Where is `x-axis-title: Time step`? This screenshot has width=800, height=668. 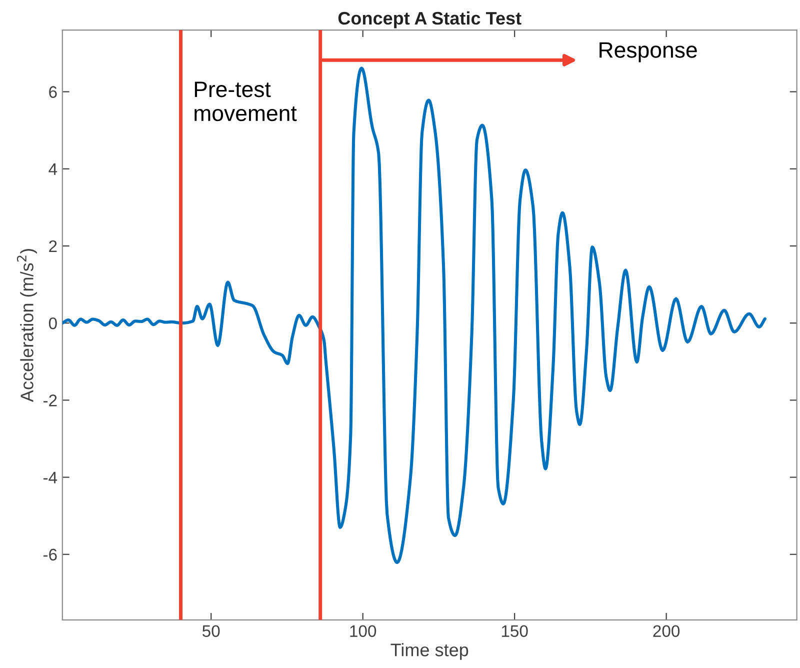
x-axis-title: Time step is located at coordinates (429, 651).